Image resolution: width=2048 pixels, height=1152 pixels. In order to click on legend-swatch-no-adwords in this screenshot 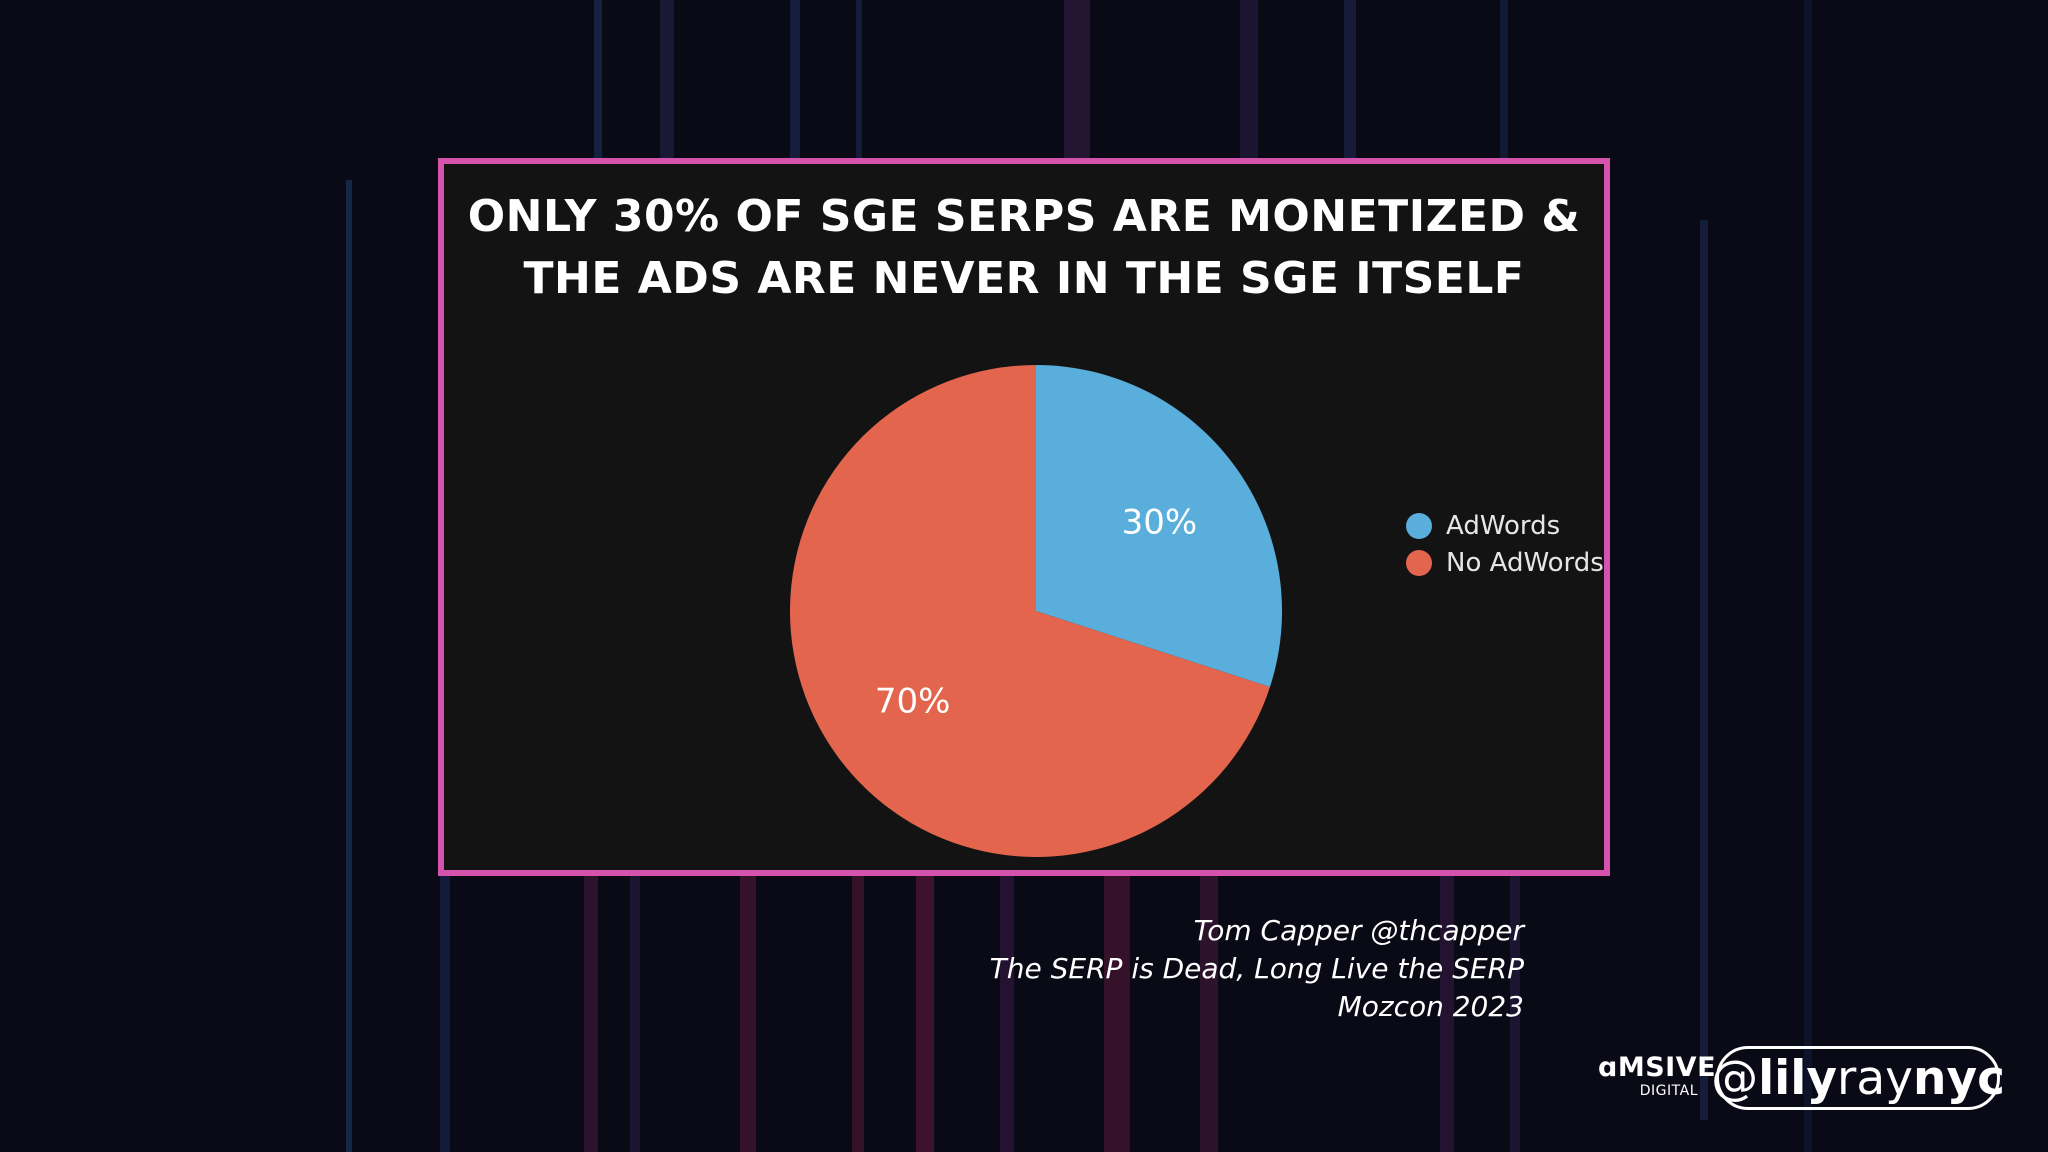, I will do `click(1419, 562)`.